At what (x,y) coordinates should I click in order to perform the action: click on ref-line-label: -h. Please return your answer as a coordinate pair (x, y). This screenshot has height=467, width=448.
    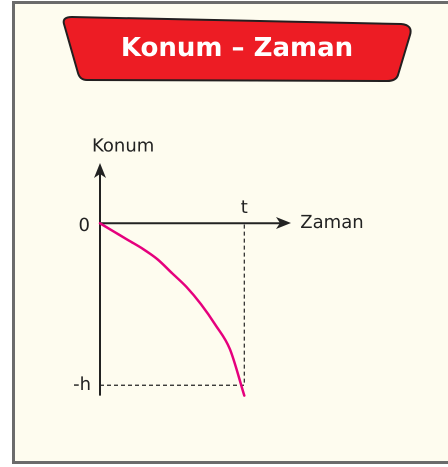
    Looking at the image, I should click on (82, 384).